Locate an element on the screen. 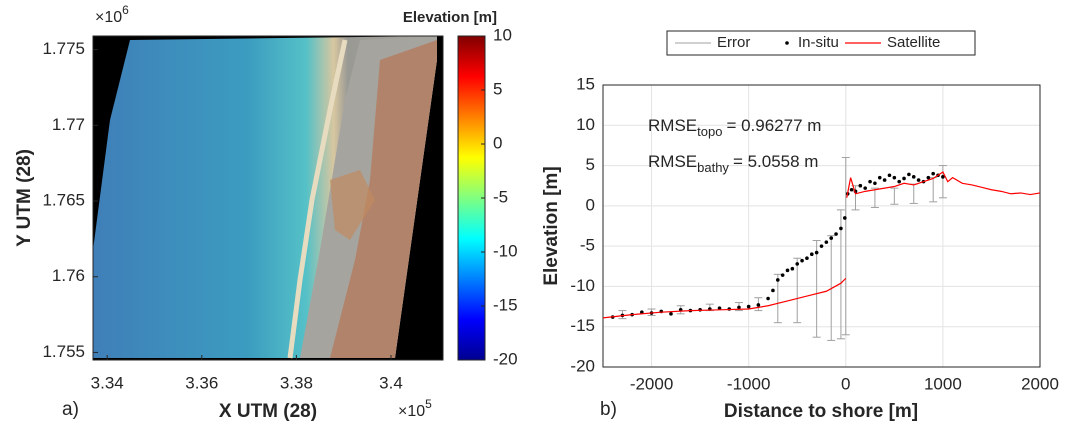 This screenshot has width=1067, height=438. colorbar-tick-label: -10 is located at coordinates (505, 250).